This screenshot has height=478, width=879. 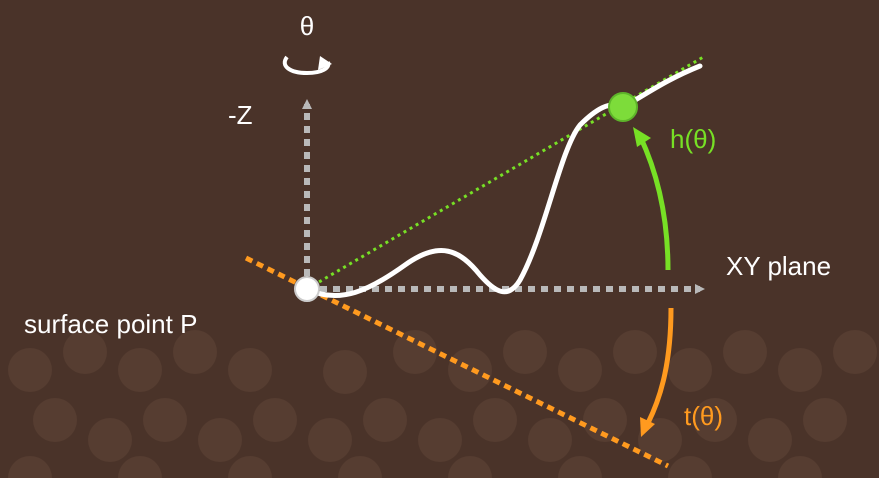 I want to click on rotation-arrowhead-icon, so click(x=325, y=63).